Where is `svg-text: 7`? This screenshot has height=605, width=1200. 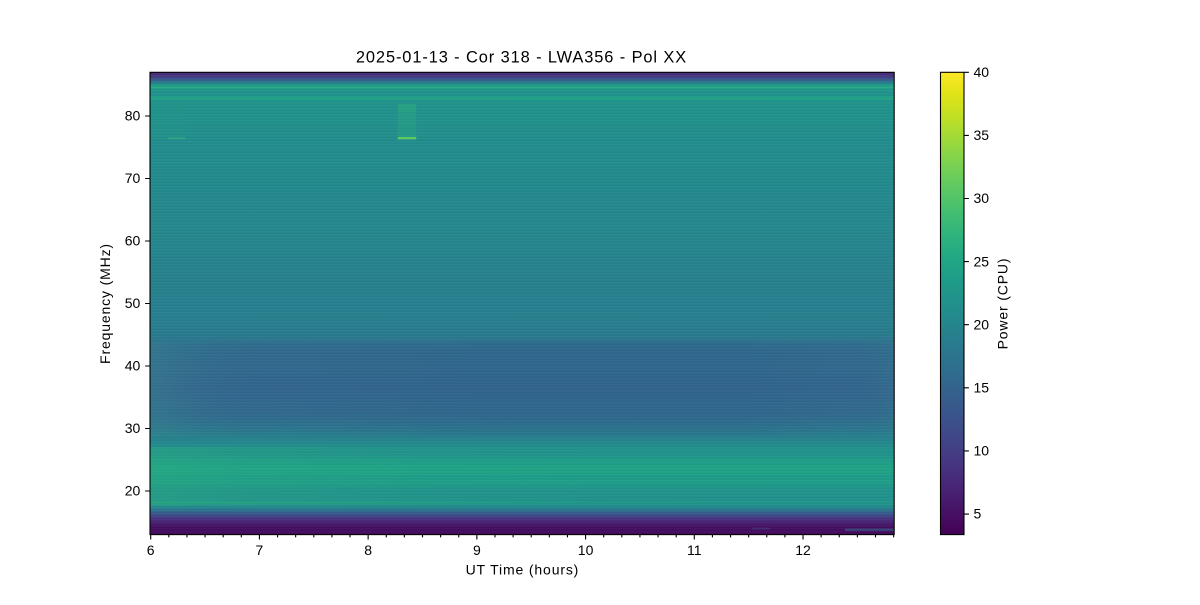
svg-text: 7 is located at coordinates (260, 550).